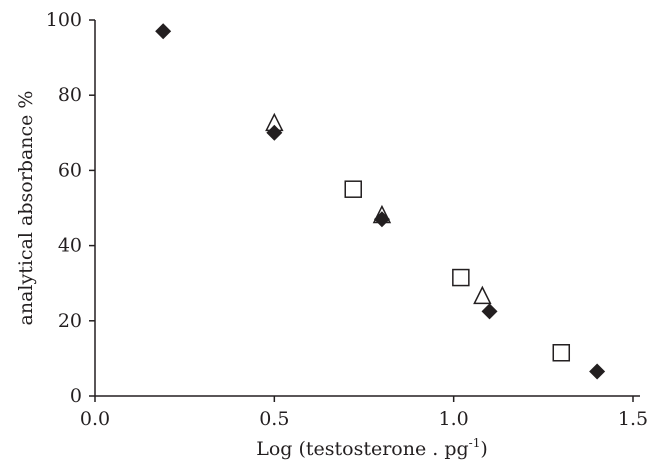 The image size is (662, 464). What do you see at coordinates (70, 321) in the screenshot?
I see `y-tick-label: 20` at bounding box center [70, 321].